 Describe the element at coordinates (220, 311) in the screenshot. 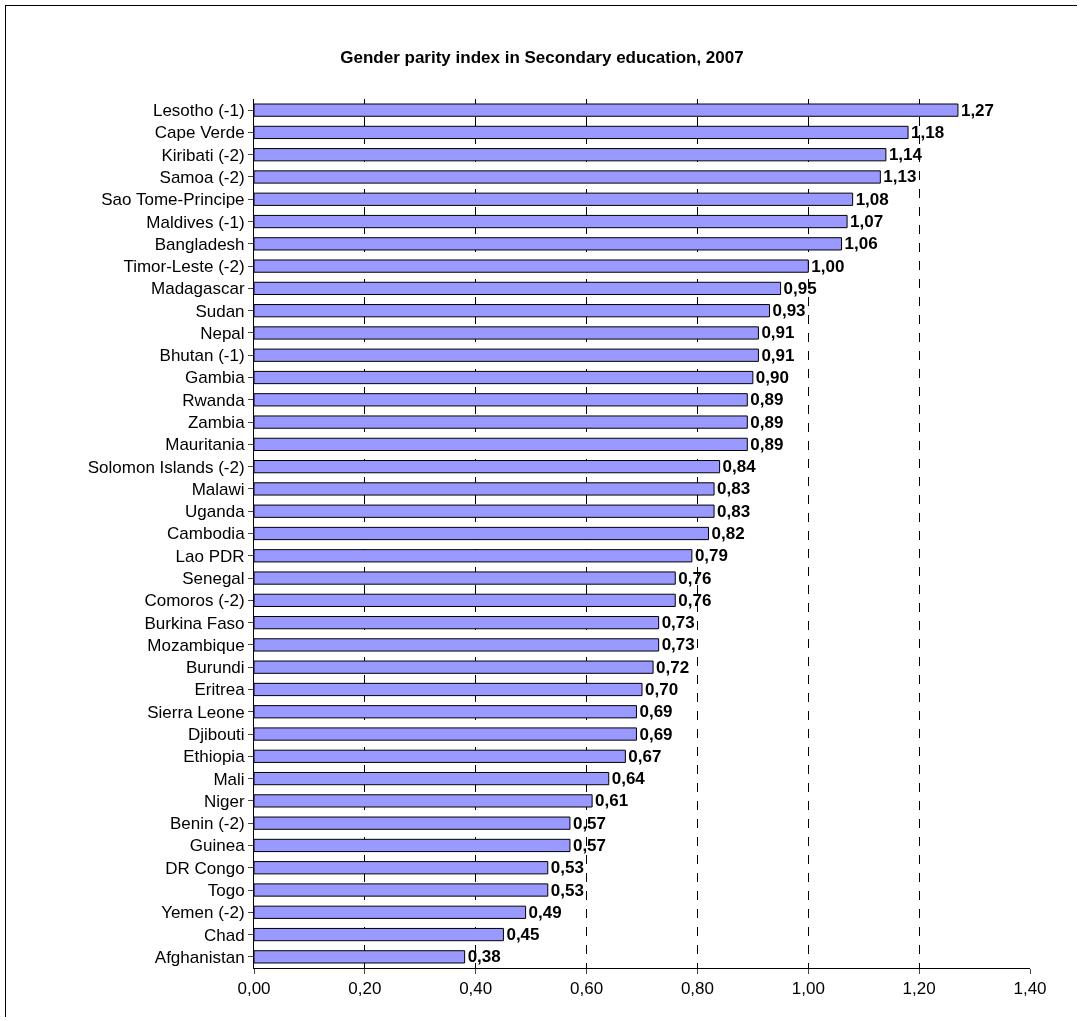

I see `y-tick-label: Sudan` at that location.